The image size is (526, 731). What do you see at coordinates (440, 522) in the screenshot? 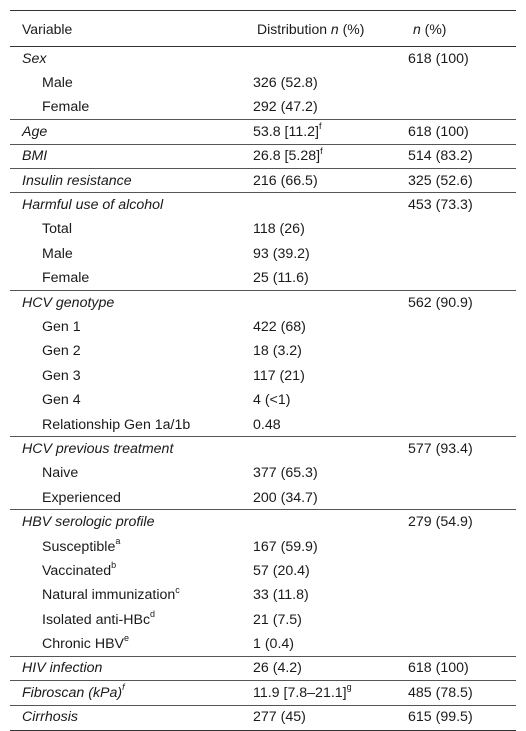
I see `cell-n: 279 (54.9)` at bounding box center [440, 522].